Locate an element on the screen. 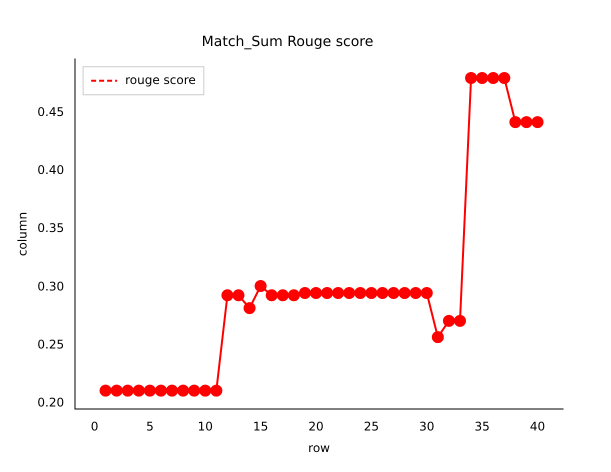 This screenshot has height=472, width=611. y-axis-title: column is located at coordinates (22, 234).